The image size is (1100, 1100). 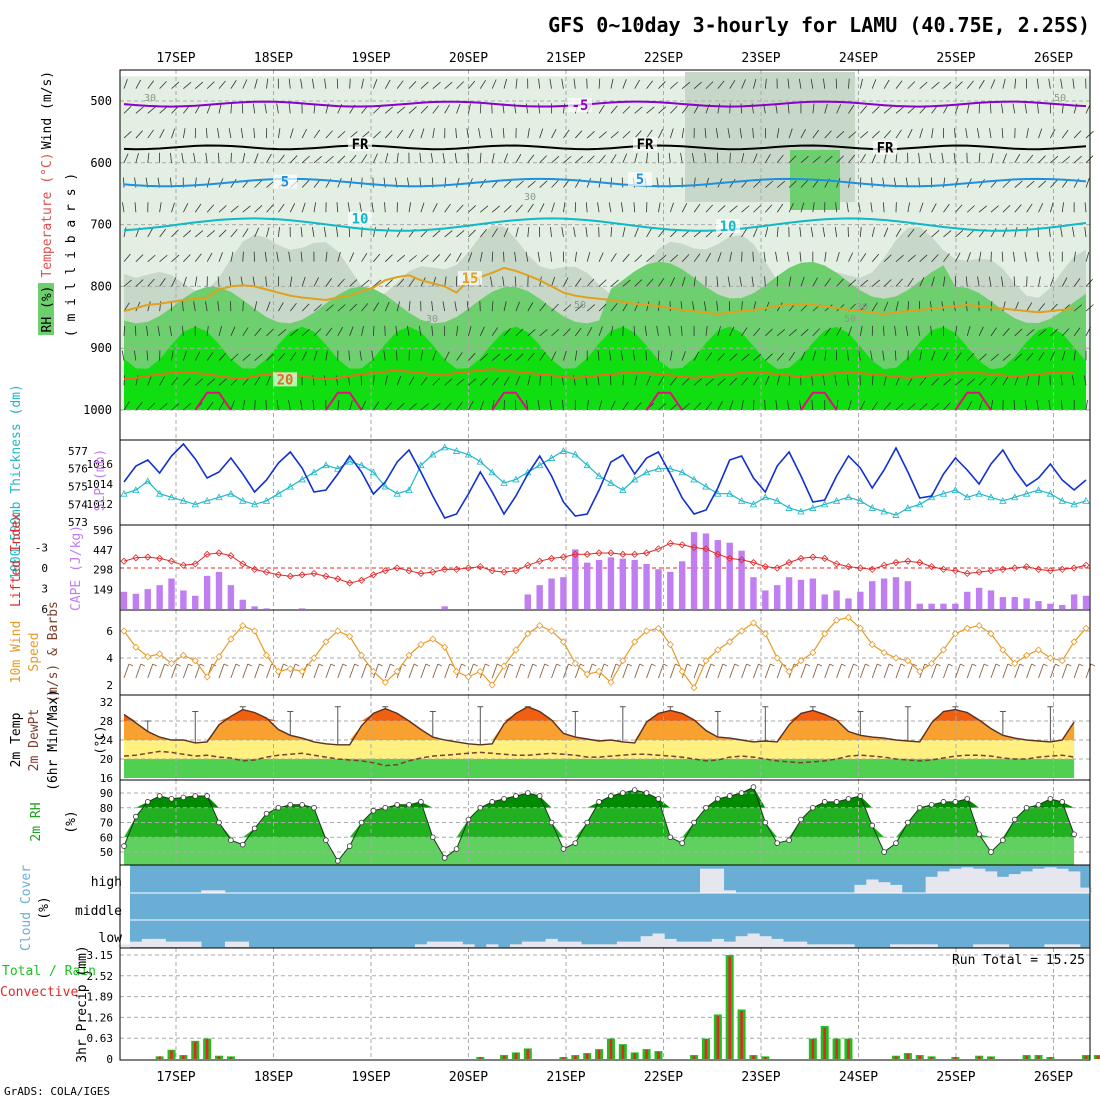 I want to click on wind10m-barb-flag, so click(x=380, y=665).